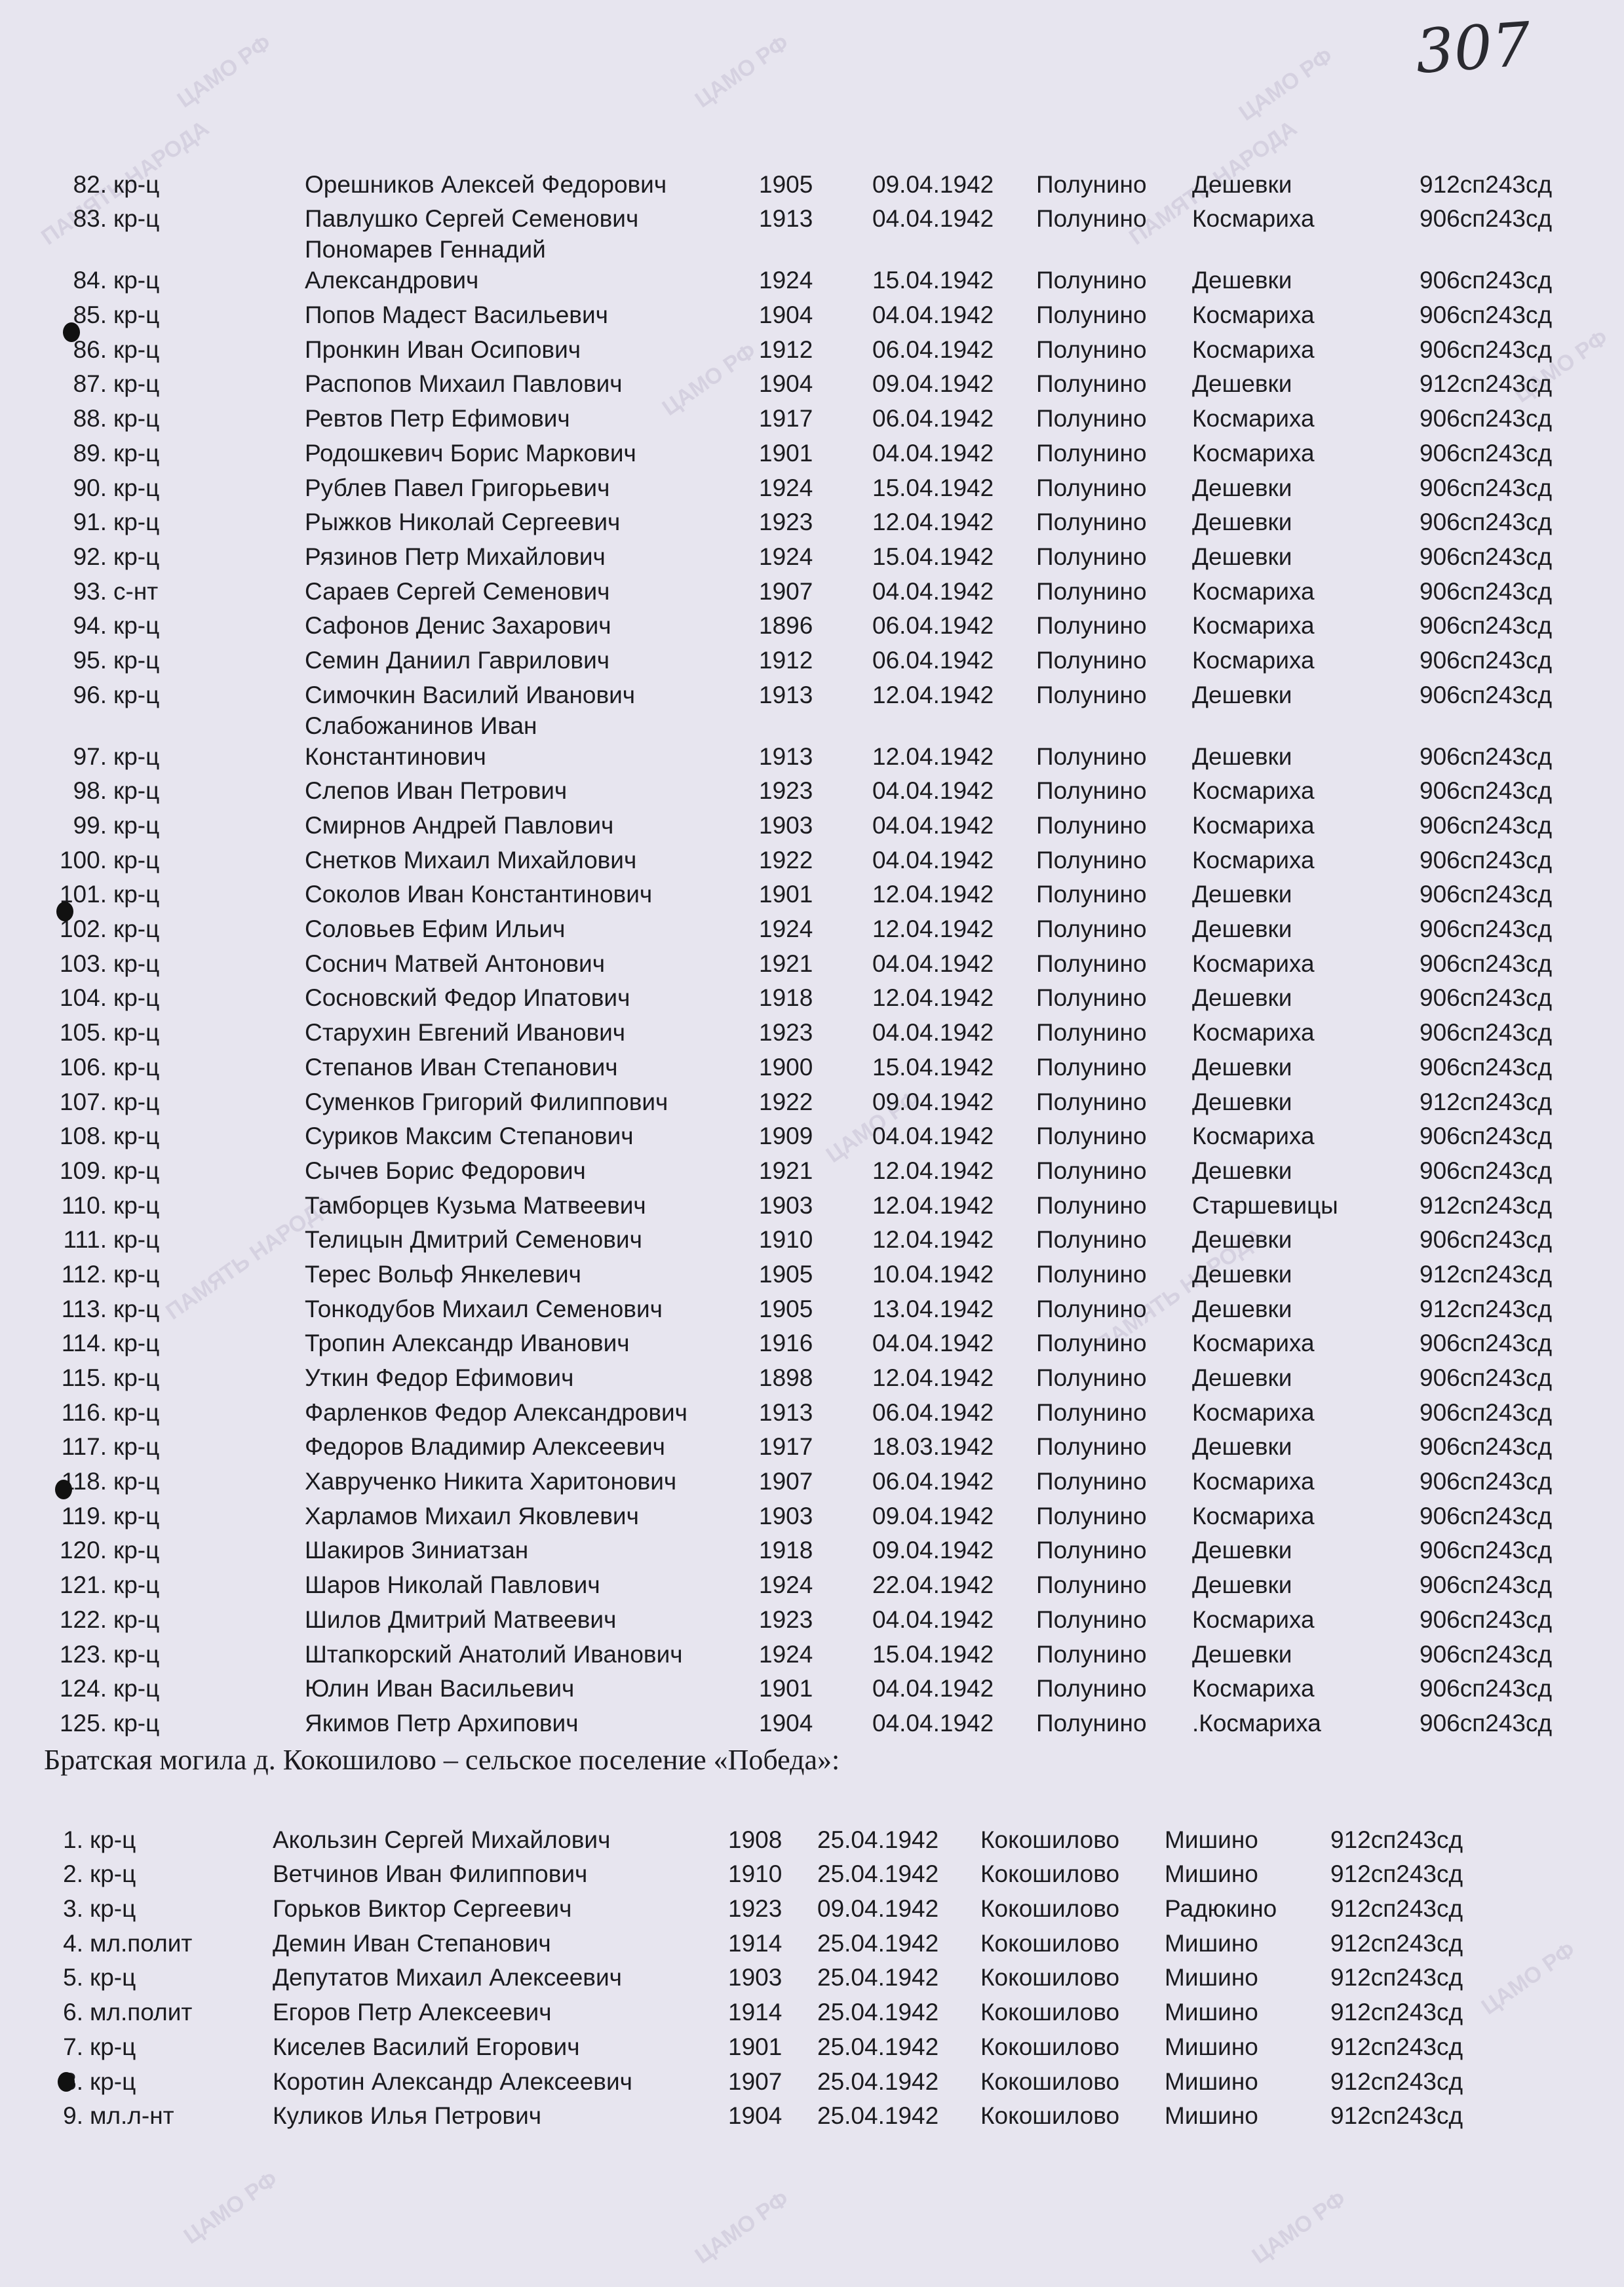 The height and width of the screenshot is (2287, 1624). Describe the element at coordinates (475, 1205) in the screenshot. I see `cell-name: Тамборцев Кузьма Матвеевич` at that location.